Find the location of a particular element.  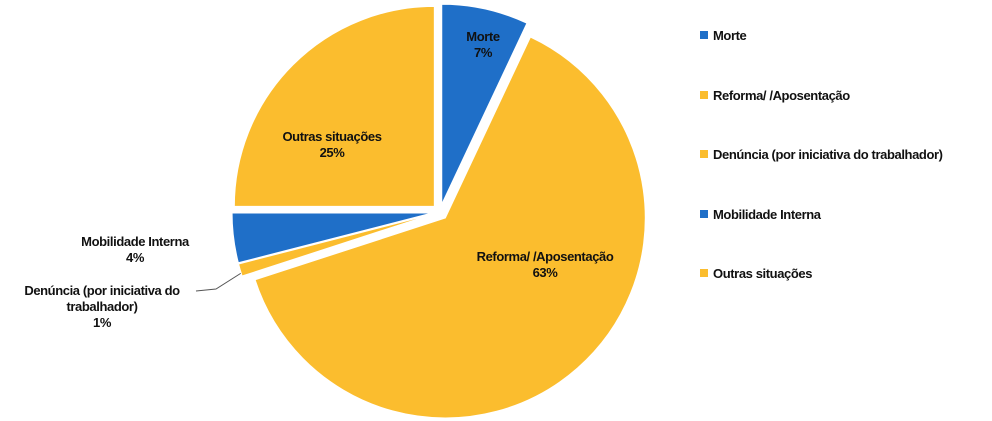

data-label: Morte 7% is located at coordinates (483, 45).